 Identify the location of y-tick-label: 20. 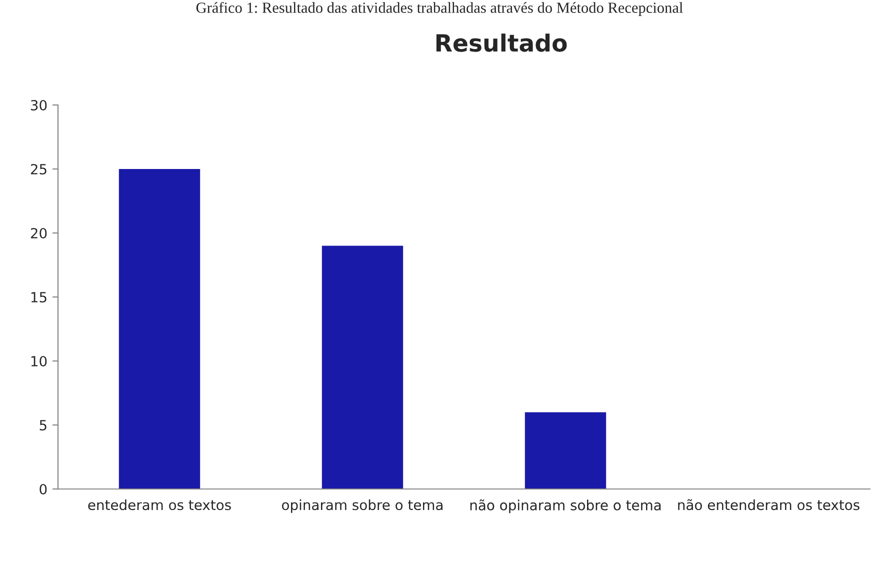
(38, 233).